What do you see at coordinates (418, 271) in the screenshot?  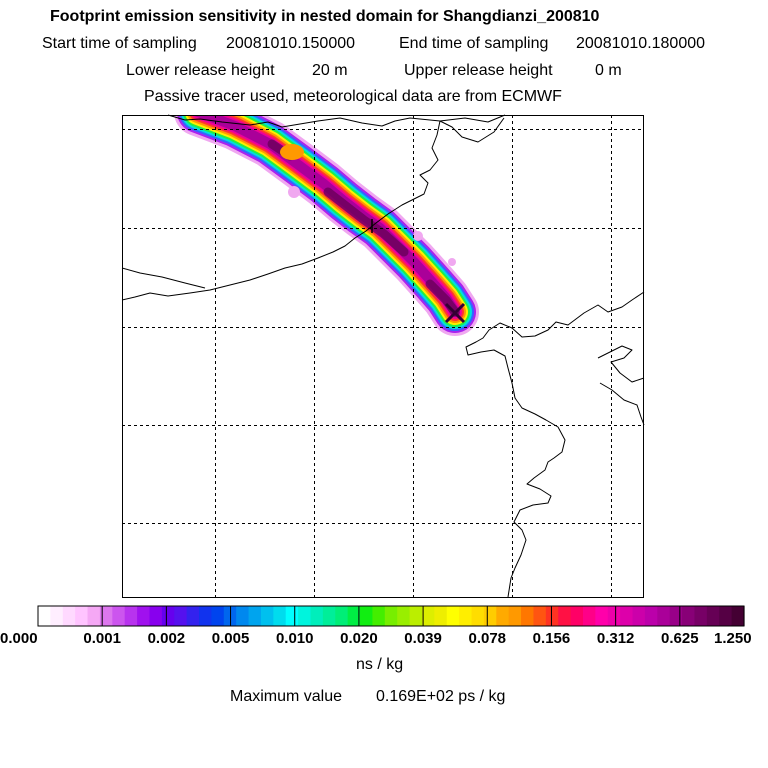 I see `receptor-marker` at bounding box center [418, 271].